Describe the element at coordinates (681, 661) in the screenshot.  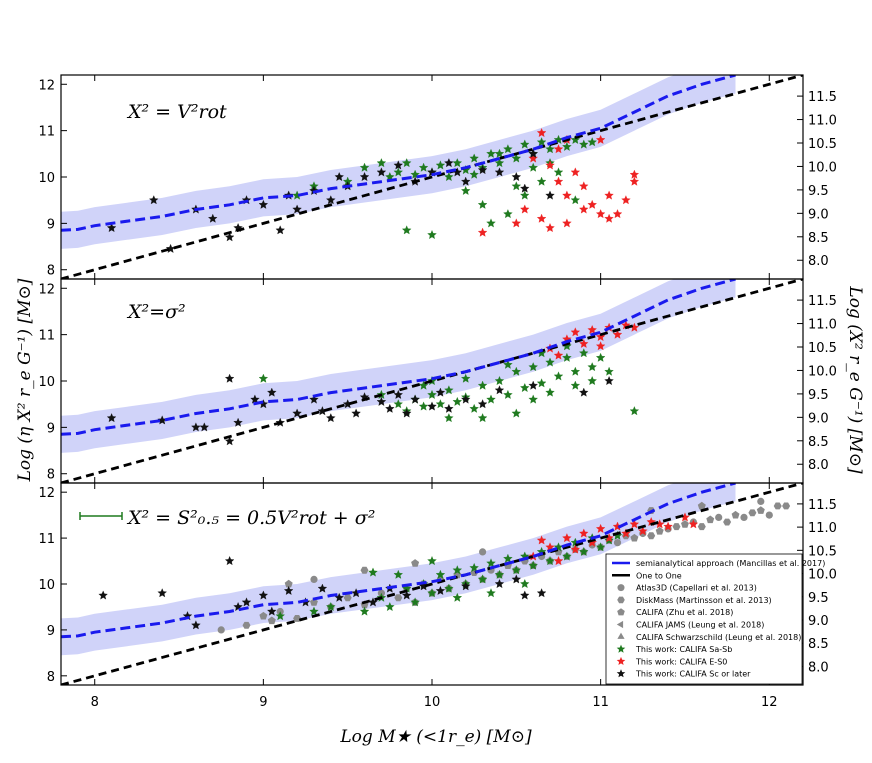
I see `legend-label: This work: CALIFA E-S0` at that location.